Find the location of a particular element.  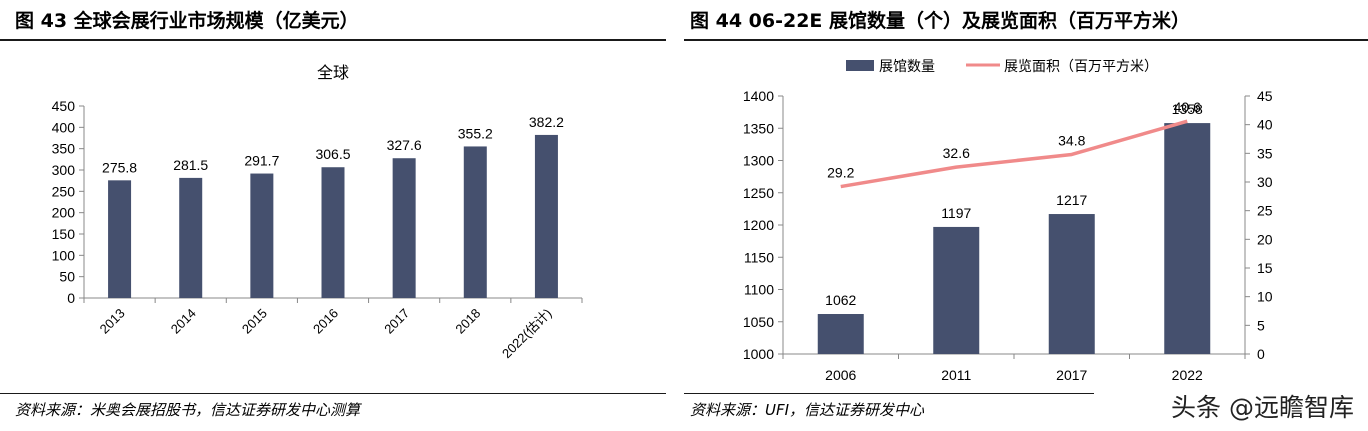

right-right-y-tick-label: 20 is located at coordinates (1265, 239).